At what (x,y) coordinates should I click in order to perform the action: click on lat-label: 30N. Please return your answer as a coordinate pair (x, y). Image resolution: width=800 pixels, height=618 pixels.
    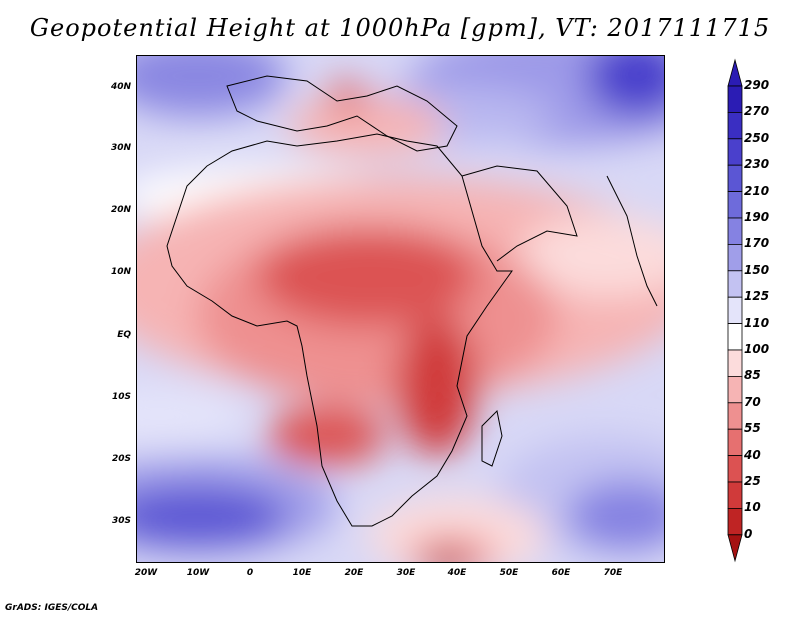
    Looking at the image, I should click on (120, 148).